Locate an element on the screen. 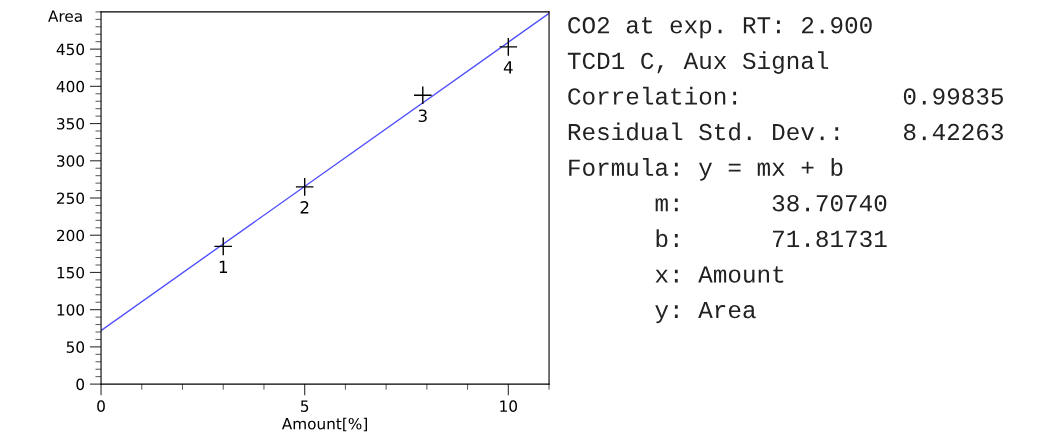 This screenshot has width=1046, height=441. y-tick-label: 50 is located at coordinates (75, 347).